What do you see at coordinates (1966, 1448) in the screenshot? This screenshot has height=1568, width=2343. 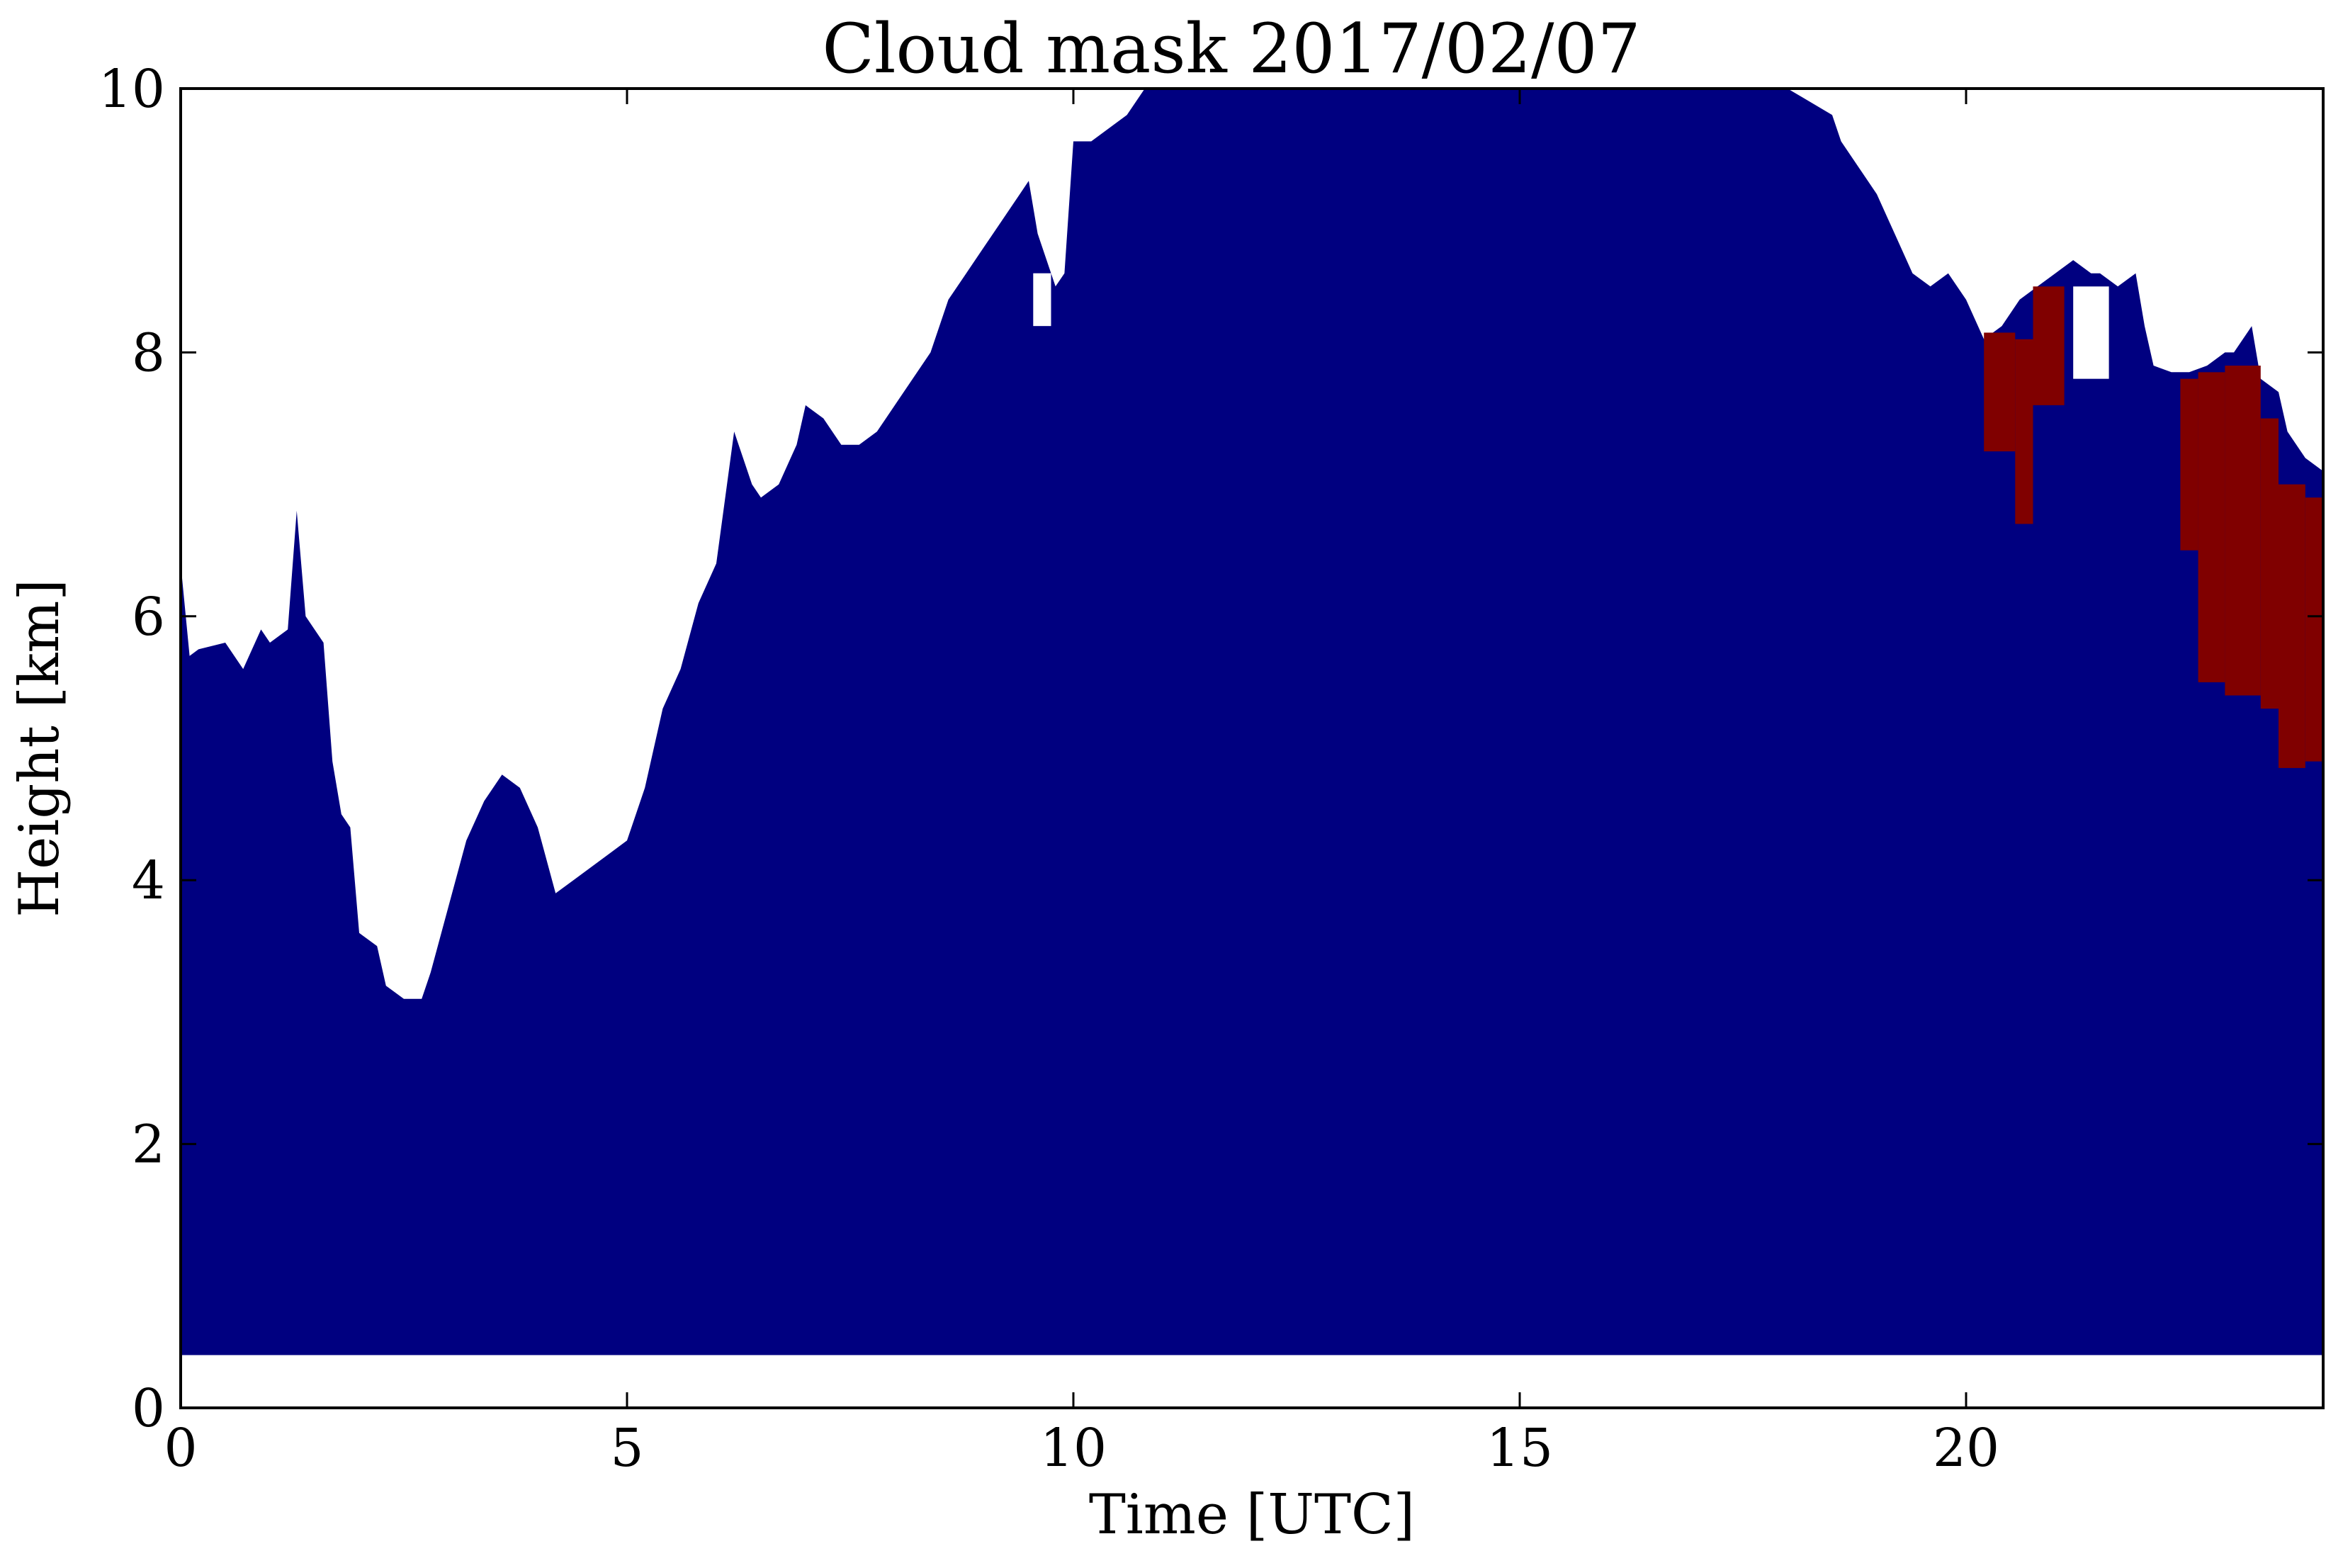 I see `x-tick-label: 20` at bounding box center [1966, 1448].